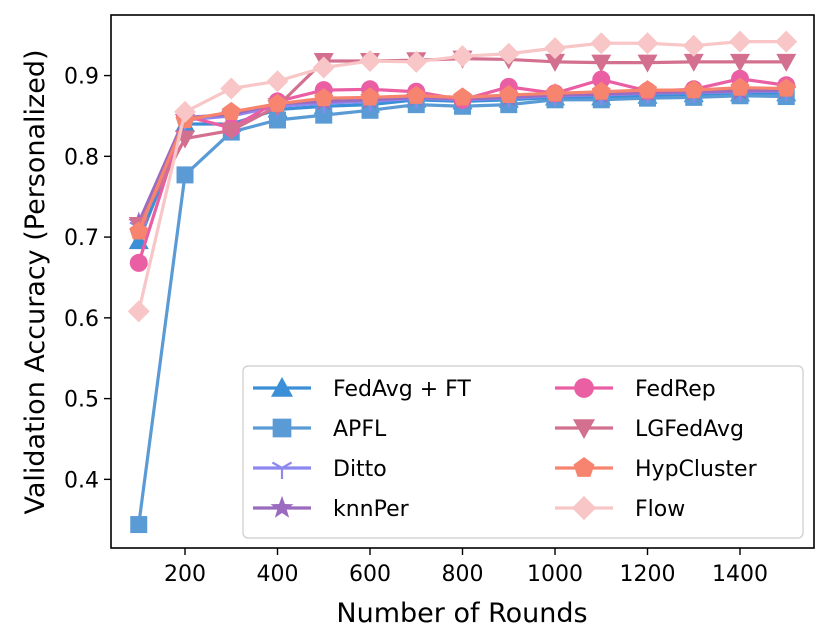 Image resolution: width=831 pixels, height=643 pixels. Describe the element at coordinates (81, 319) in the screenshot. I see `y-tick-label: 0.6` at that location.